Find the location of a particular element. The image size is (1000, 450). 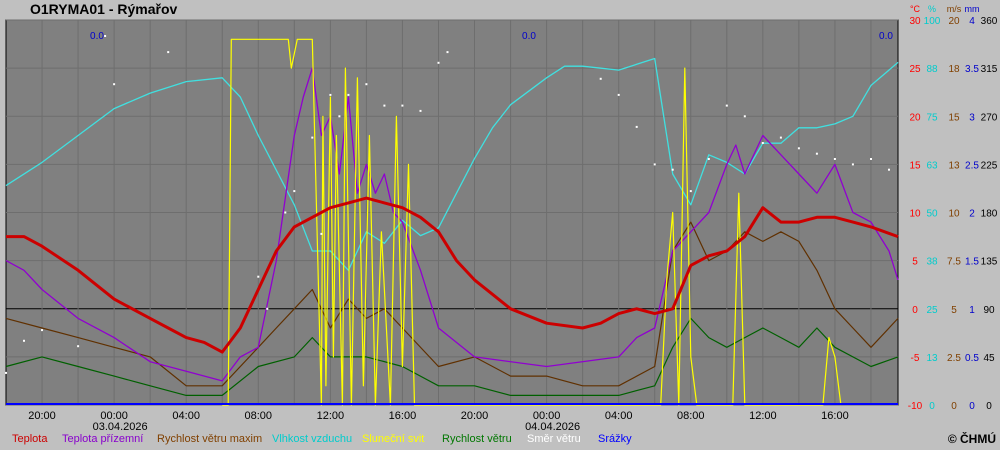

axis-tick-label: 4 is located at coordinates (972, 21).